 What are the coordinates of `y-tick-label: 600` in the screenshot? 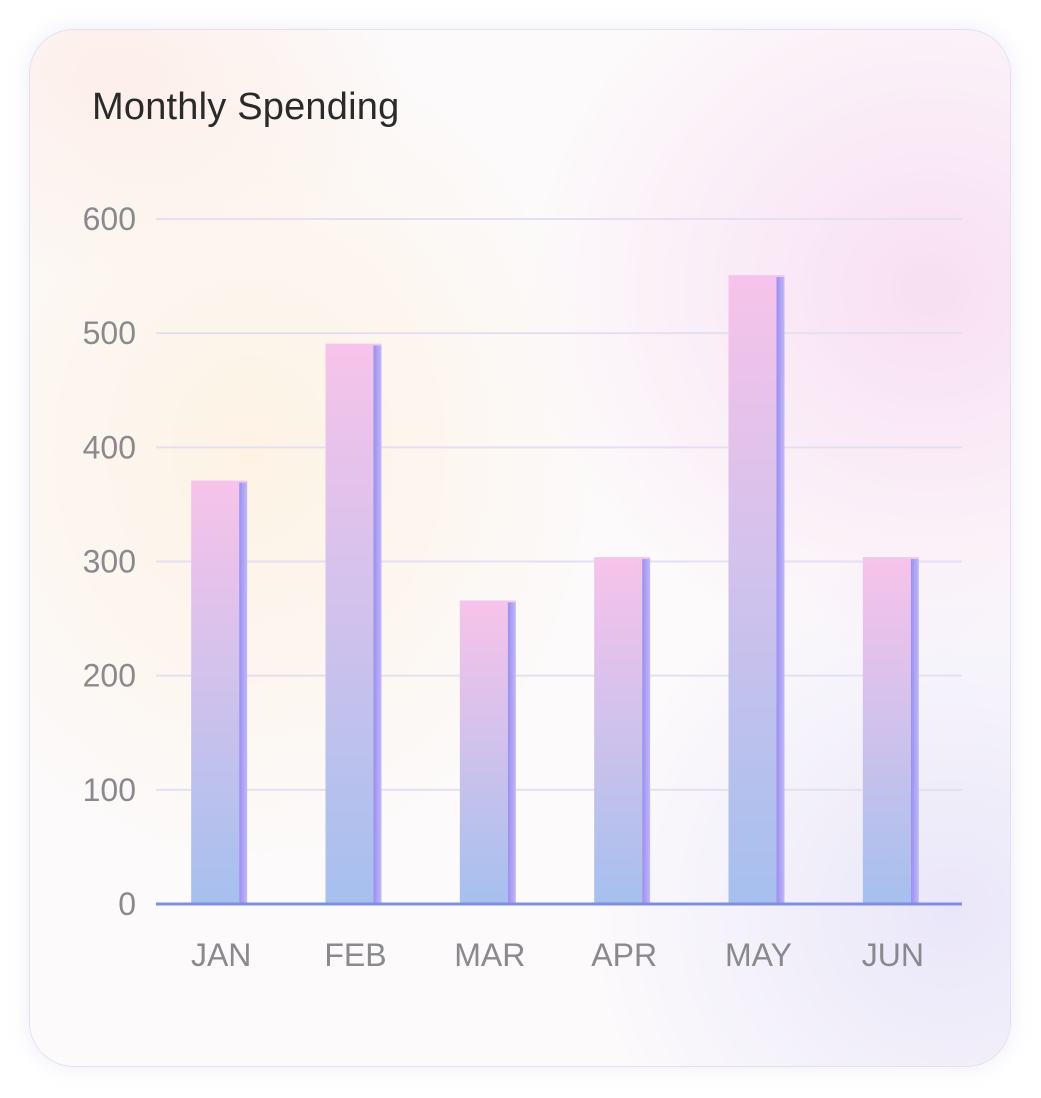 It's located at (109, 219).